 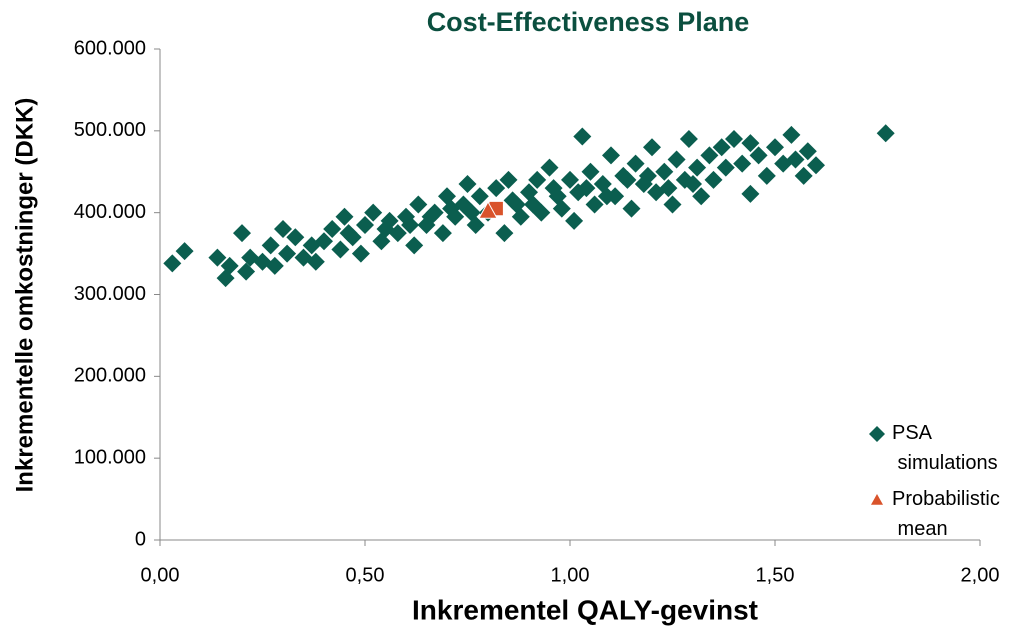 What do you see at coordinates (365, 575) in the screenshot?
I see `x-tick-label: 0,50` at bounding box center [365, 575].